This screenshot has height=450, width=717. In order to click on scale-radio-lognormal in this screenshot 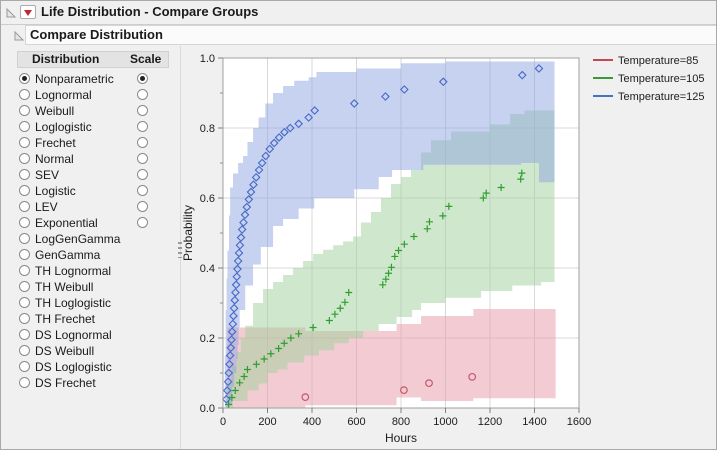, I will do `click(142, 94)`.